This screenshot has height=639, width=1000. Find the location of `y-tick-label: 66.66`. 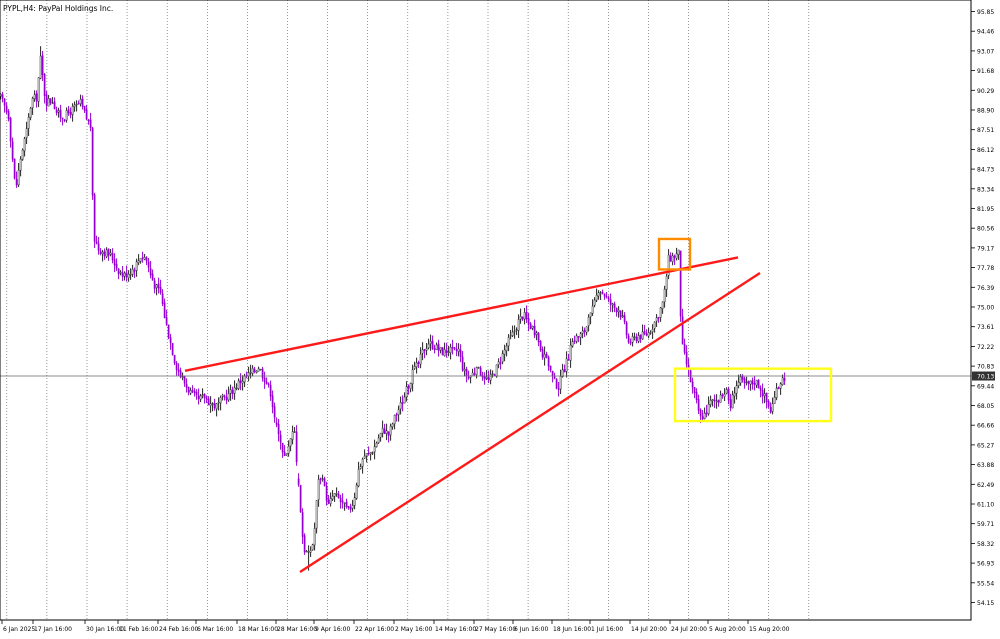

y-tick-label: 66.66 is located at coordinates (985, 426).